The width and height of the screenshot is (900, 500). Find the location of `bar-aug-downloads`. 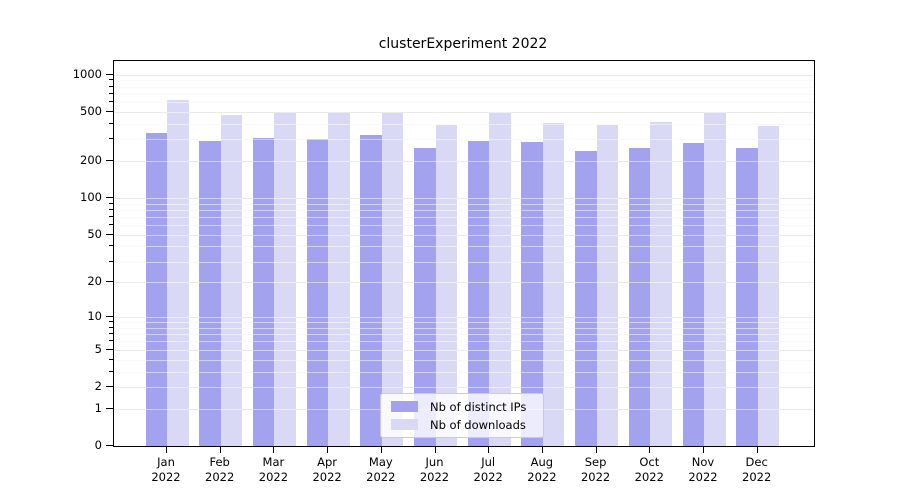

bar-aug-downloads is located at coordinates (553, 284).